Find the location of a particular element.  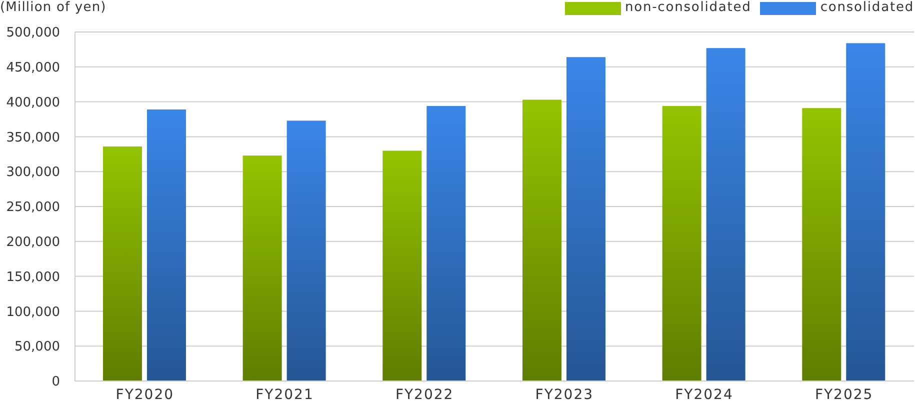

y-tick-label: 200,000 is located at coordinates (33, 242).